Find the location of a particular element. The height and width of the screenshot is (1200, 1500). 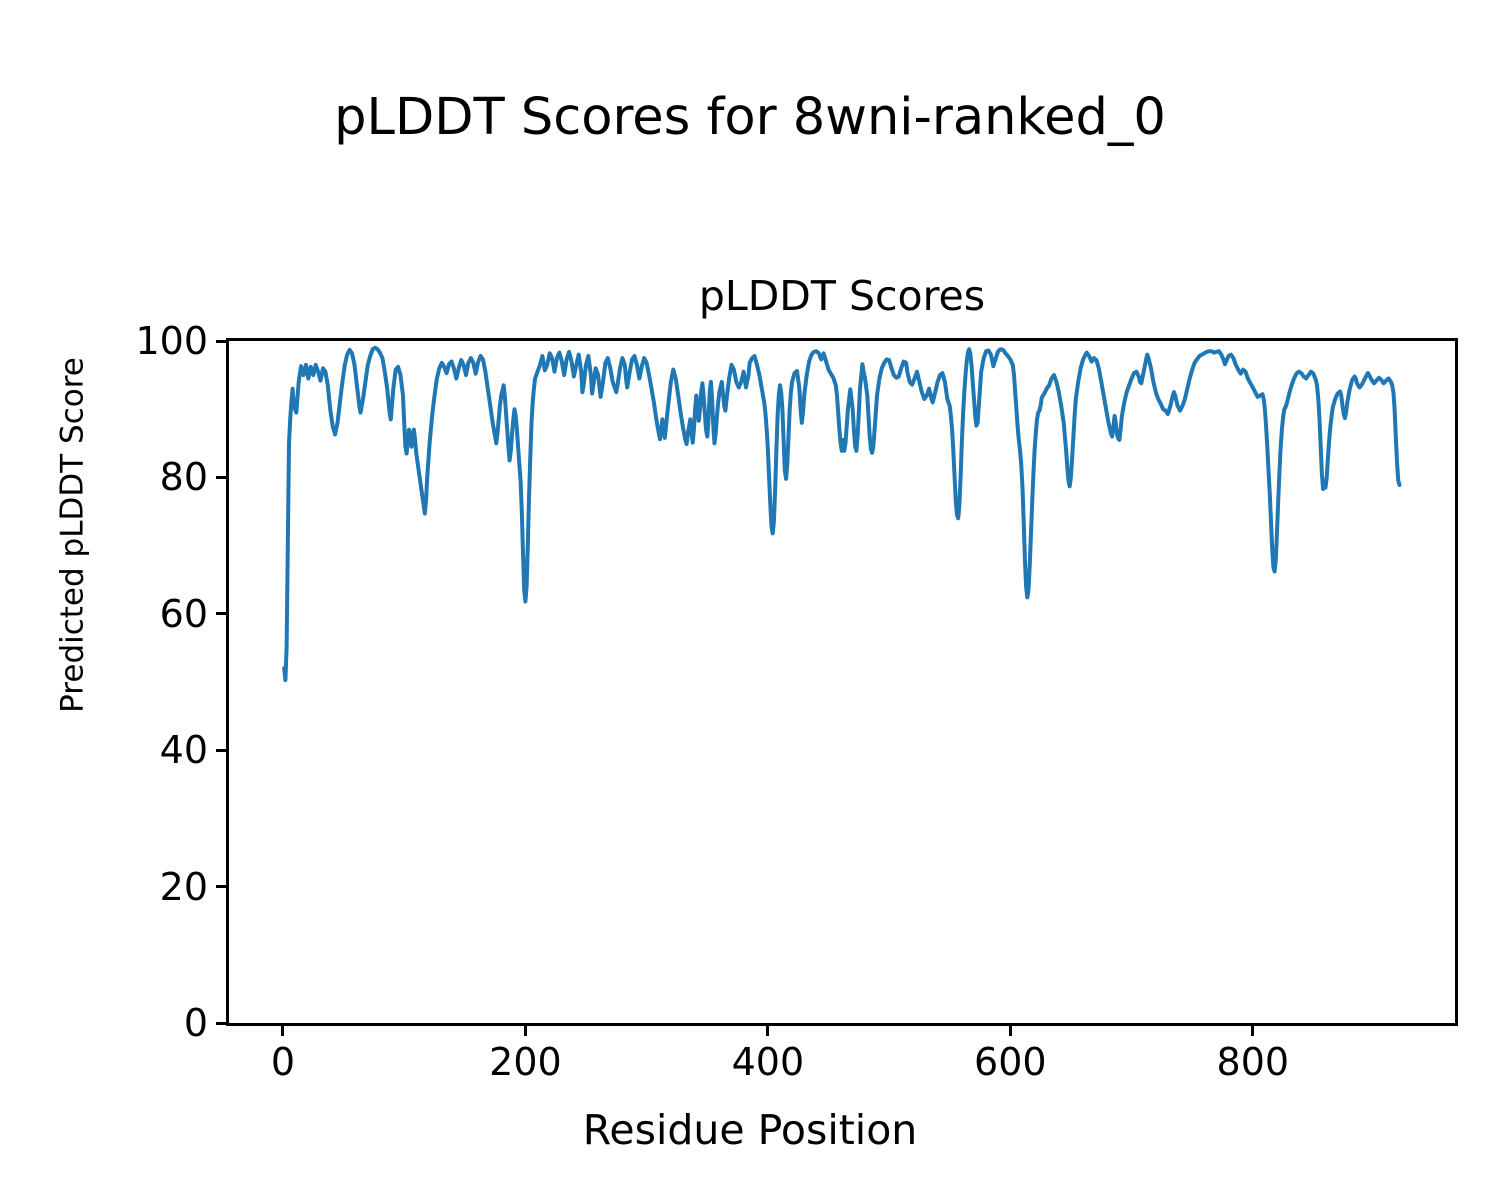

x-tick-label: 200 is located at coordinates (525, 1062).